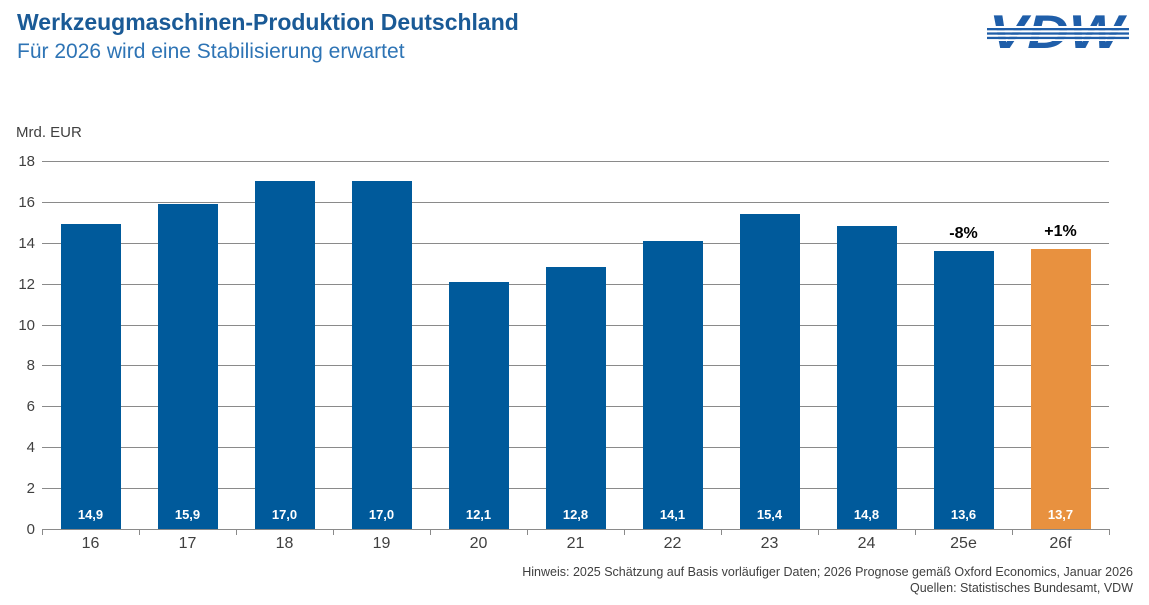 This screenshot has height=605, width=1149. I want to click on bar: 14,8, so click(866, 377).